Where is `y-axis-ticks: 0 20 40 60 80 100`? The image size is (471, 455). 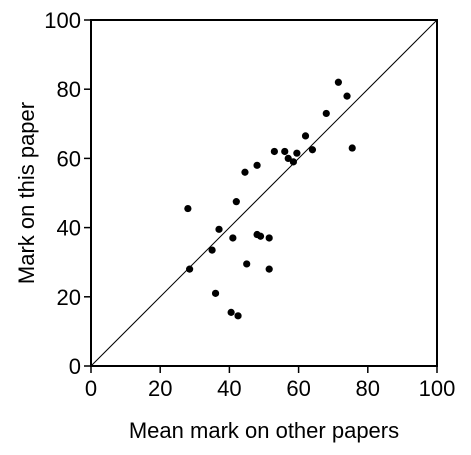 y-axis-ticks: 0 20 40 60 80 100 is located at coordinates (67, 193).